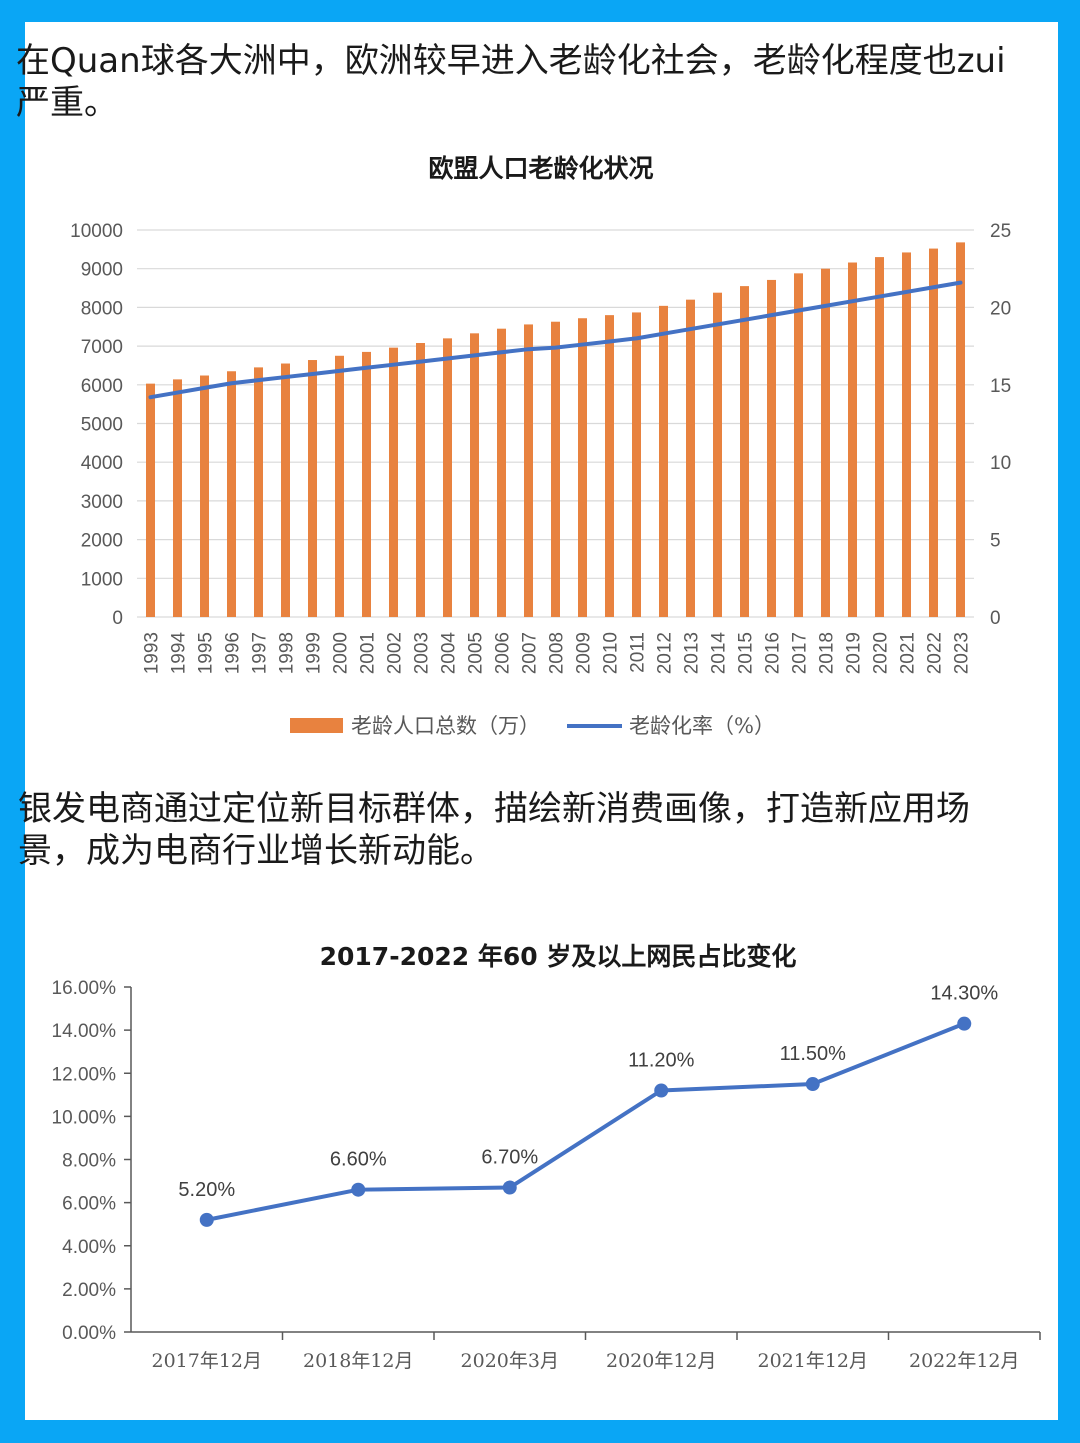 The image size is (1080, 1443). What do you see at coordinates (314, 653) in the screenshot?
I see `chart1-x-tick-label: 1999` at bounding box center [314, 653].